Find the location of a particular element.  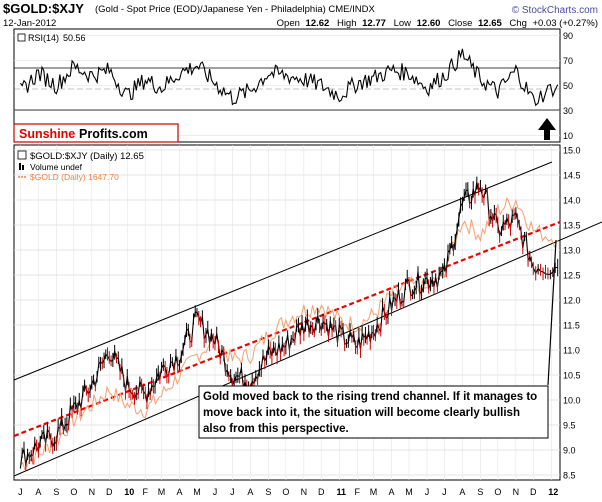

annotation-frame is located at coordinates (373, 412).